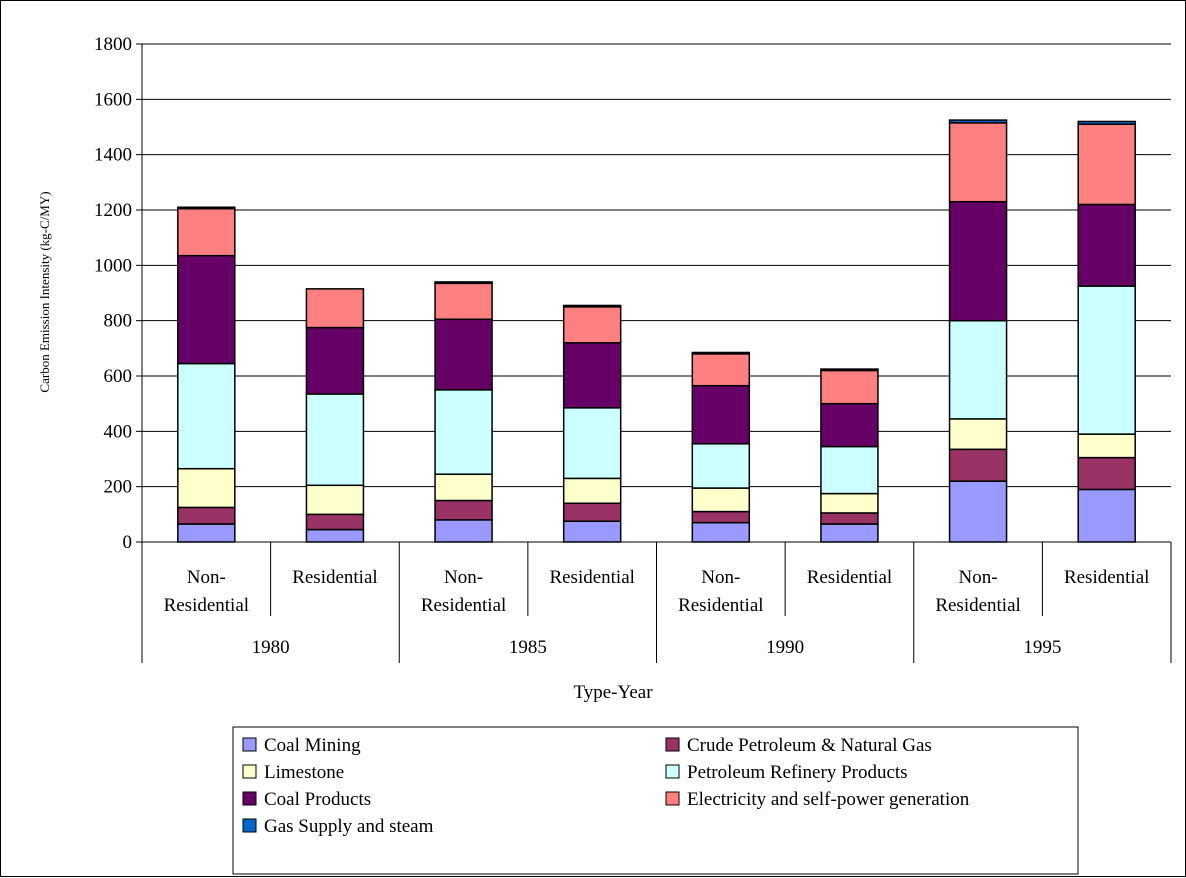  What do you see at coordinates (349, 826) in the screenshot?
I see `legend-label: Gas Supply and steam` at bounding box center [349, 826].